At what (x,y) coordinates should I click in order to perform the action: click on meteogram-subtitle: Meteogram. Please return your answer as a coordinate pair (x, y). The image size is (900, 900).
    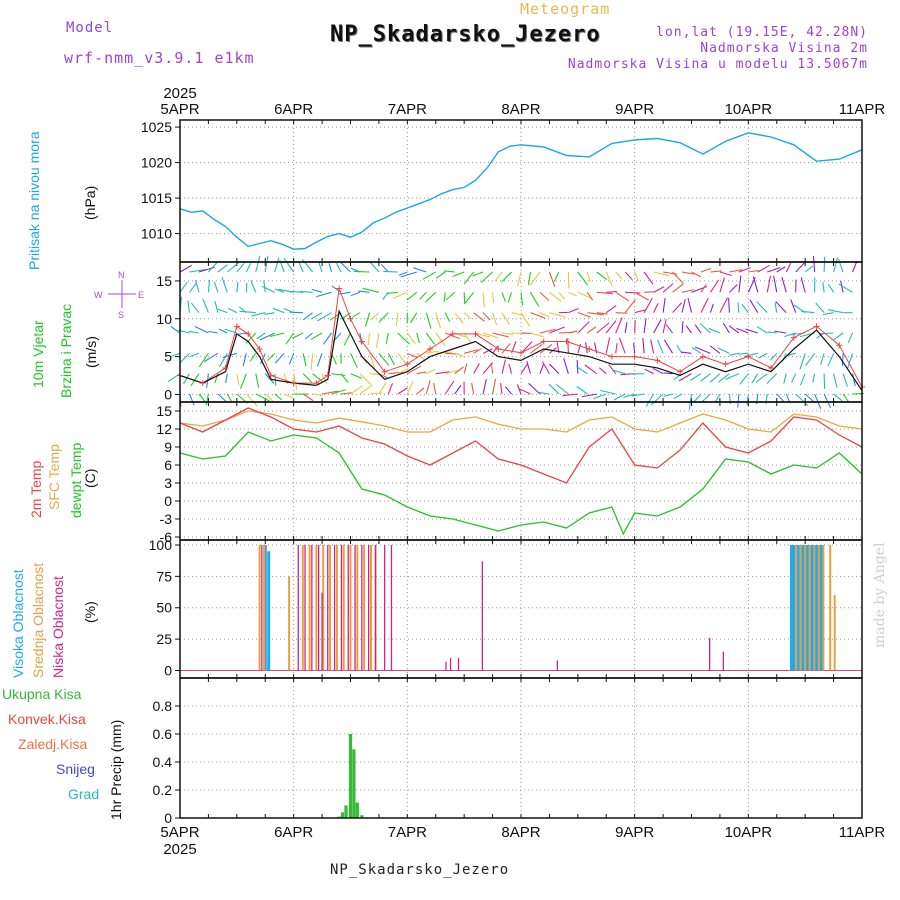
    Looking at the image, I should click on (565, 9).